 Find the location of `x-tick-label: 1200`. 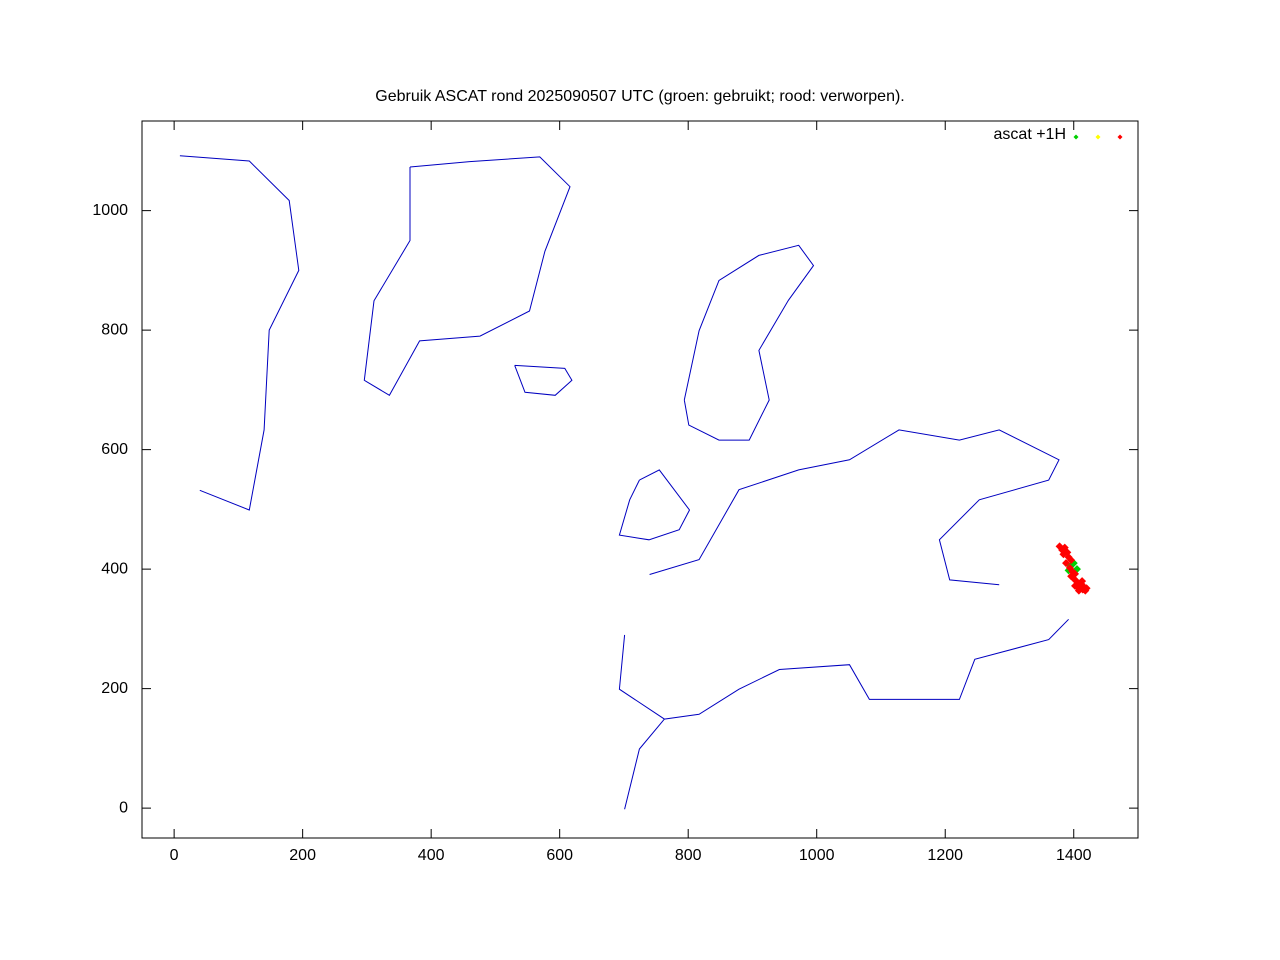

x-tick-label: 1200 is located at coordinates (945, 855).